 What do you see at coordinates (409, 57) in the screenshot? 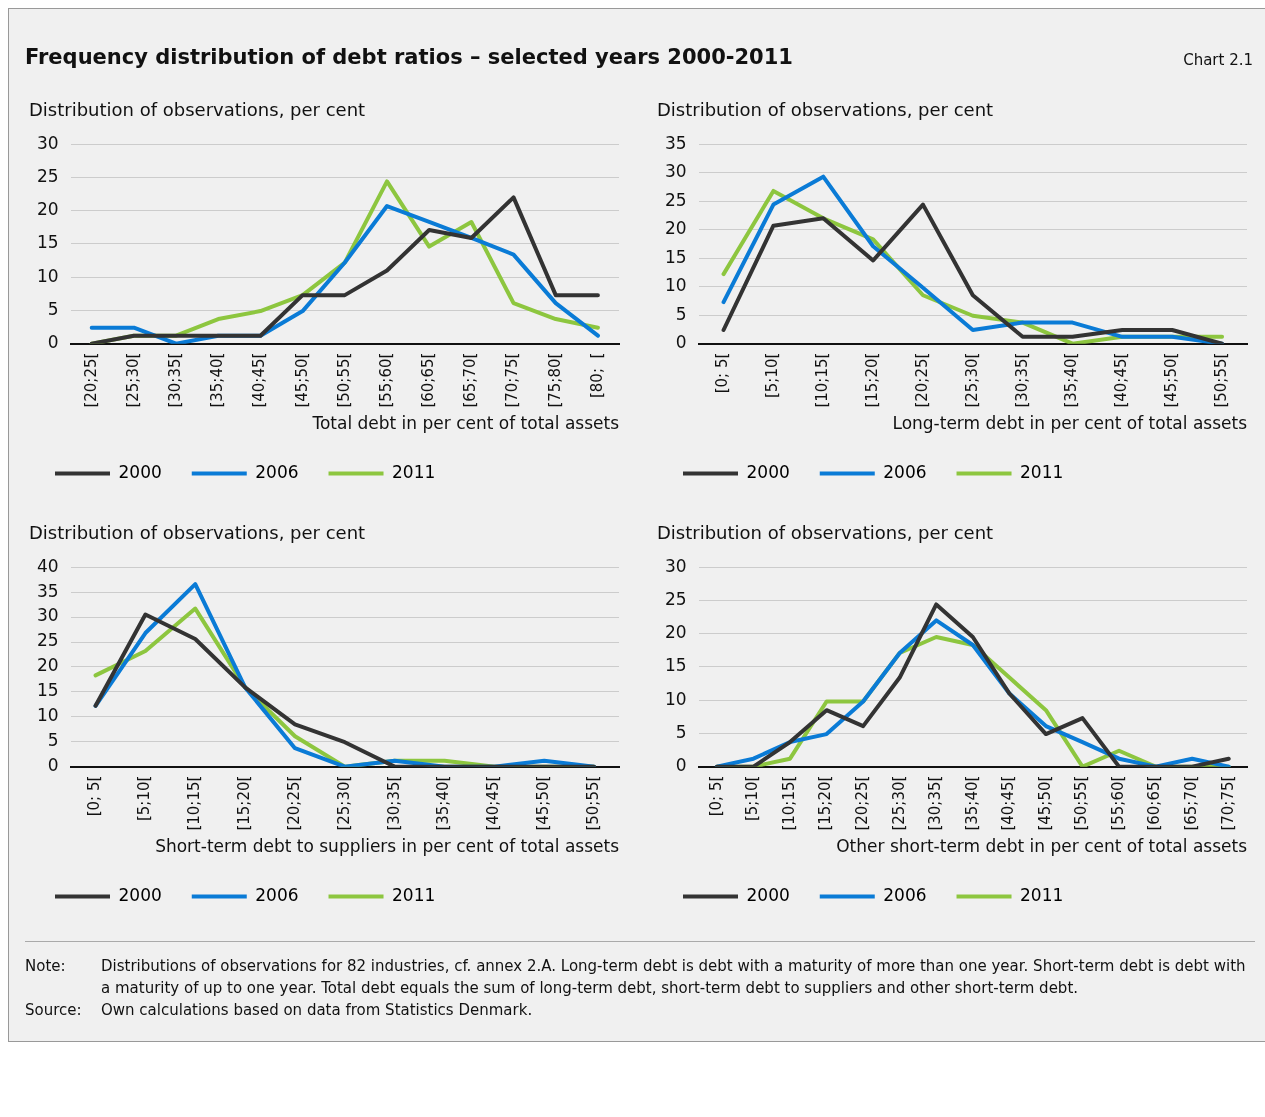
I see `chart-title: Frequency distribution of debt ratios – selected years 2000-2011` at bounding box center [409, 57].